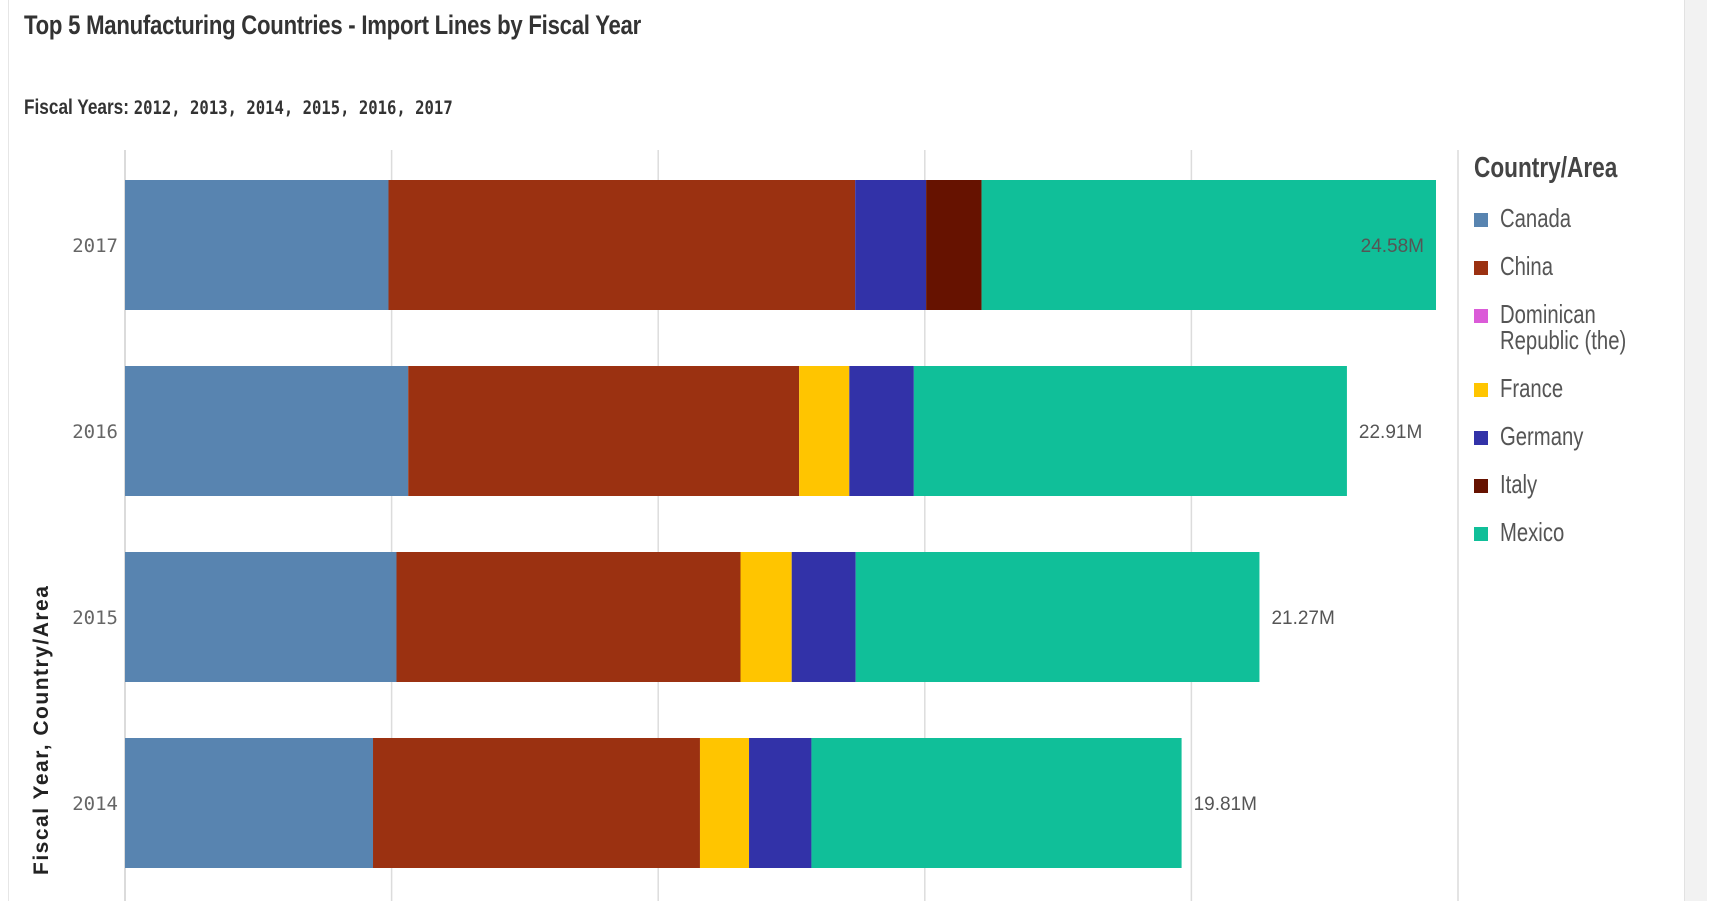 This screenshot has height=901, width=1716. What do you see at coordinates (1532, 388) in the screenshot?
I see `legend-label: France` at bounding box center [1532, 388].